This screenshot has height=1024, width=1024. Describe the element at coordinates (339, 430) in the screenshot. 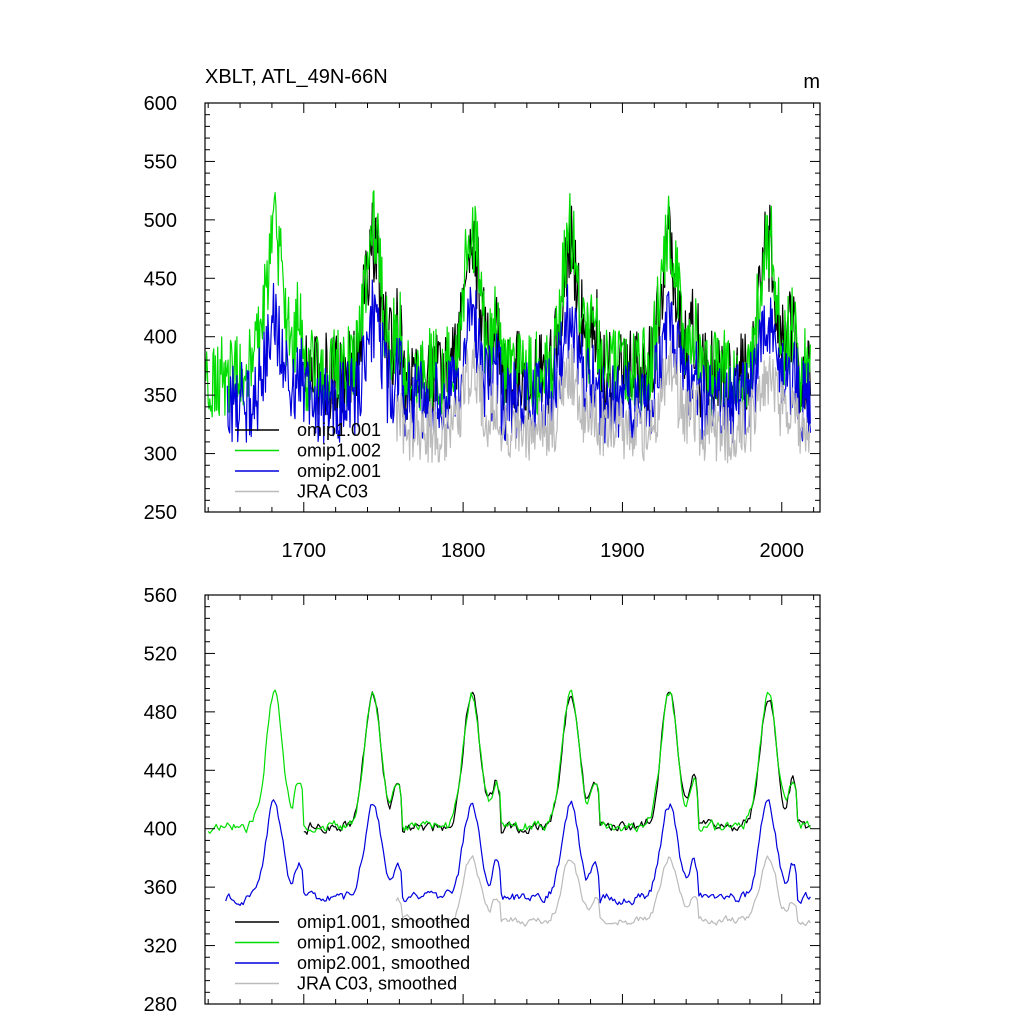

I see `legend-label: omip1.001` at that location.